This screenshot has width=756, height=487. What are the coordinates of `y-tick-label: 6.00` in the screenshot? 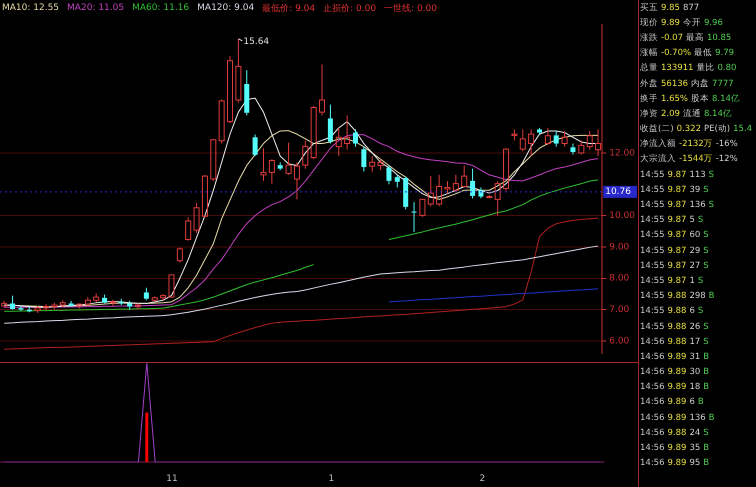 It's located at (619, 341).